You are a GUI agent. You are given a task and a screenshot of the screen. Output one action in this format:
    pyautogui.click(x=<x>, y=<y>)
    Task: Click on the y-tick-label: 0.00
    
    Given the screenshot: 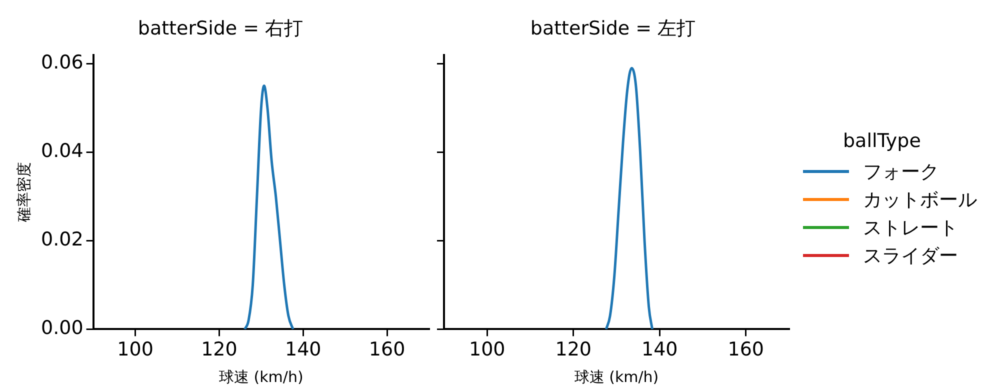 What is the action you would take?
    pyautogui.click(x=62, y=328)
    